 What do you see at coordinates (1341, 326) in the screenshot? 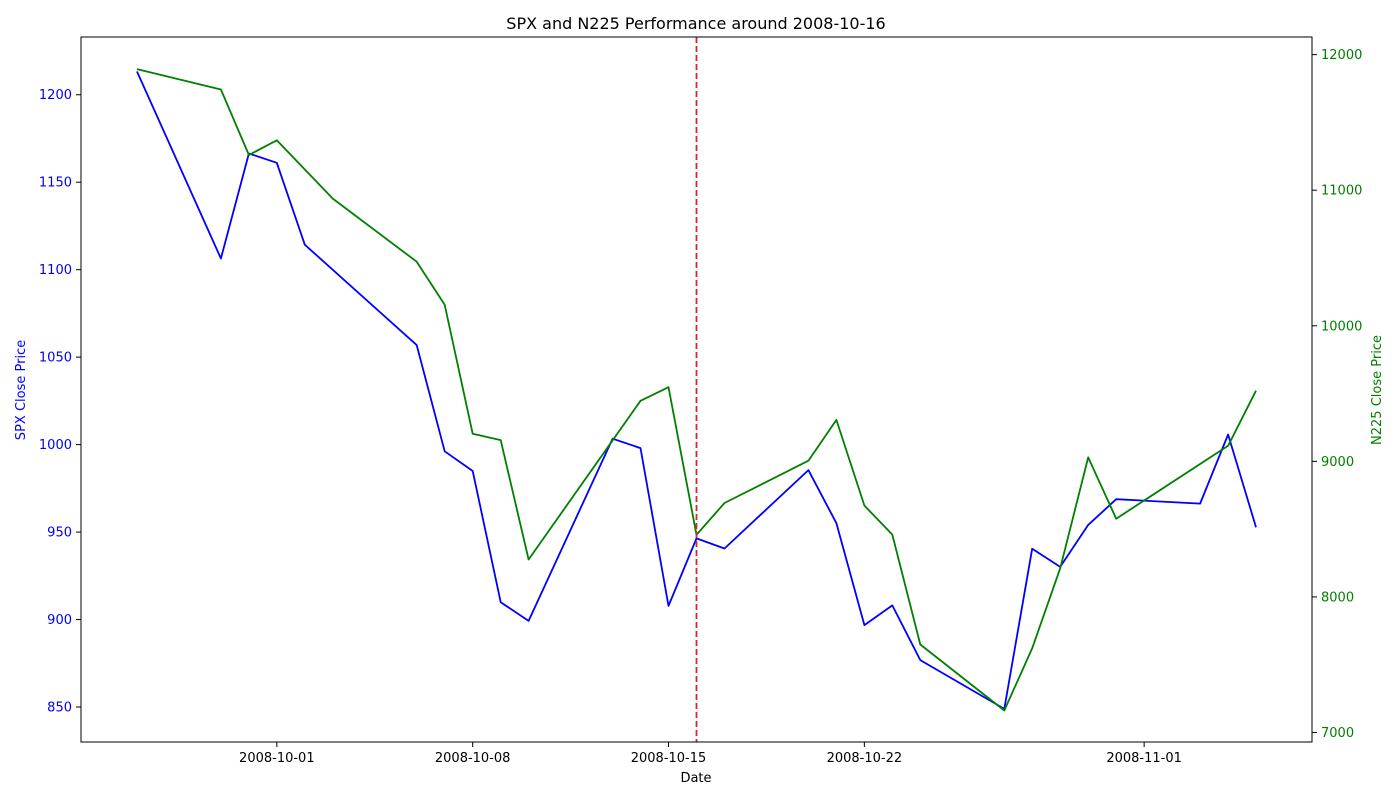
I see `right-y-tick-label: 10000` at bounding box center [1341, 326].